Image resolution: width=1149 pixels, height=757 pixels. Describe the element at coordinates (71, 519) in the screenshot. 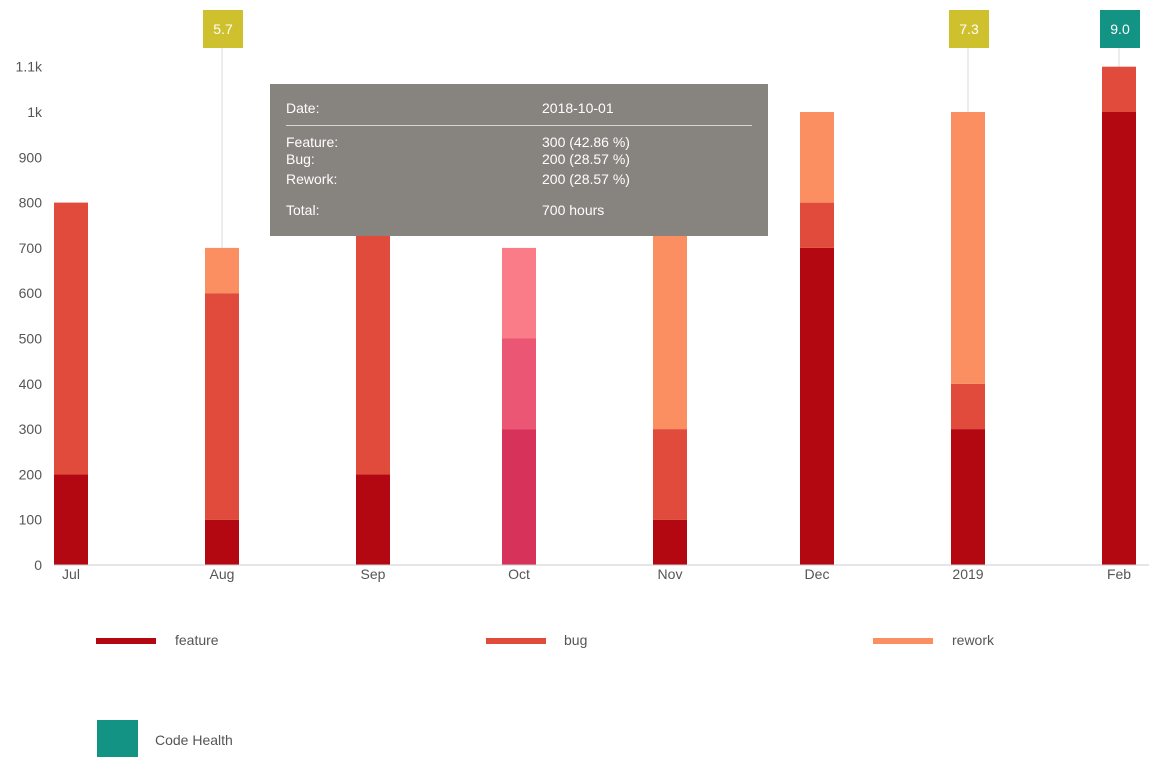

I see `bar-feature-jul` at that location.